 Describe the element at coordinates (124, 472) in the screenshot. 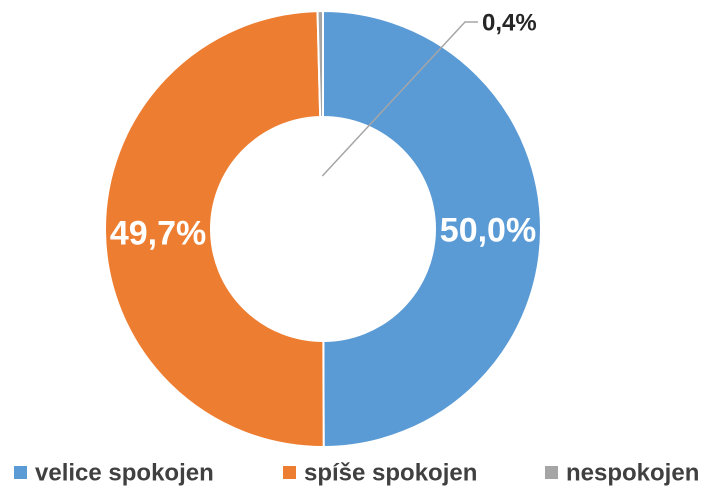

I see `legend-label: velice spokojen` at that location.